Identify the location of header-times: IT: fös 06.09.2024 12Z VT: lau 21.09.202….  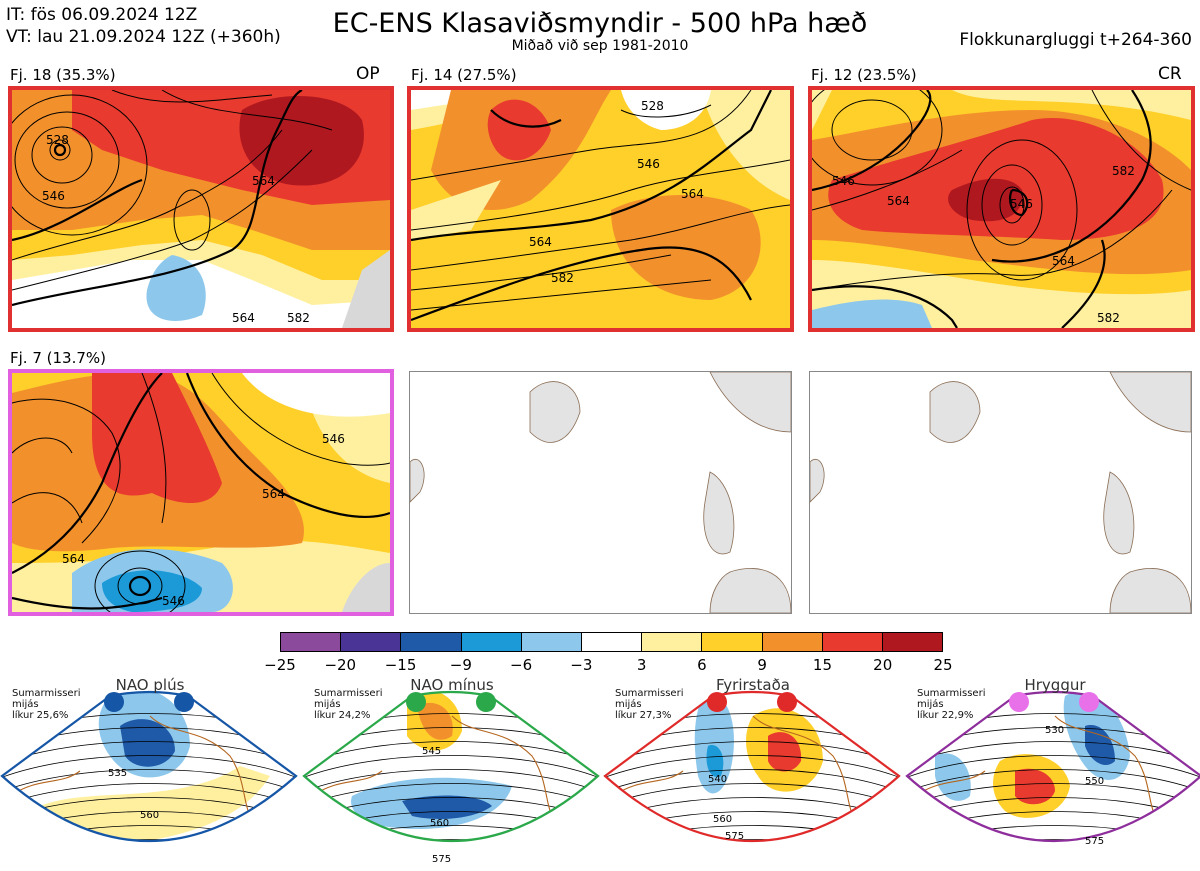
(143, 26).